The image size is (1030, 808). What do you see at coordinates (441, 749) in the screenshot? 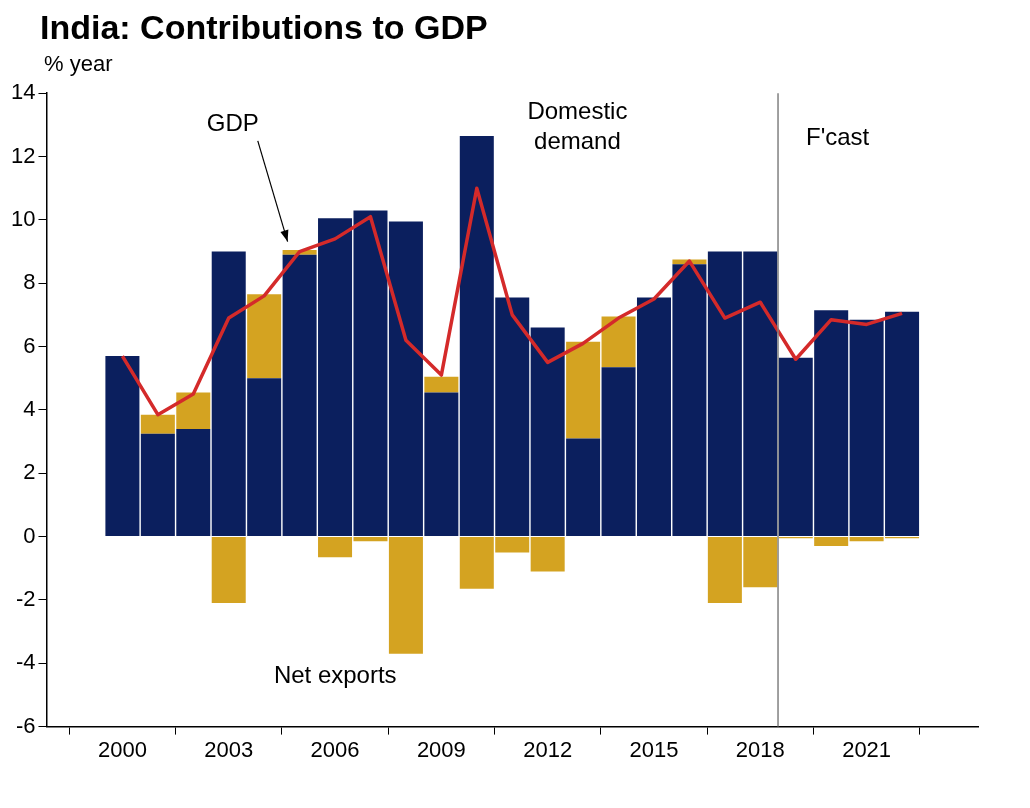
I see `x-tick-label: 2009` at bounding box center [441, 749].